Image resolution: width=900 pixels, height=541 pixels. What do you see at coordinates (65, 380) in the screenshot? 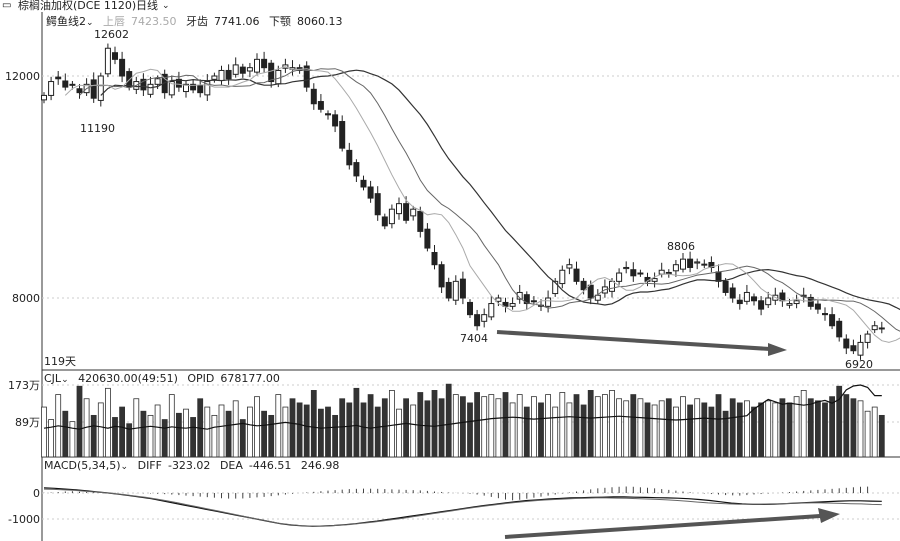
I see `cjl-chevron-icon: ⌄` at bounding box center [65, 380].